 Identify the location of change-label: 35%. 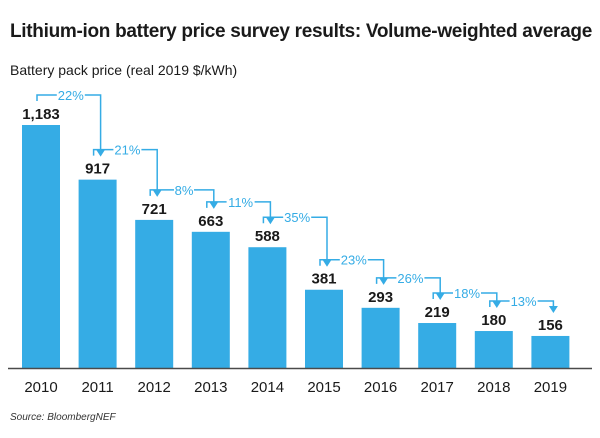
(297, 217).